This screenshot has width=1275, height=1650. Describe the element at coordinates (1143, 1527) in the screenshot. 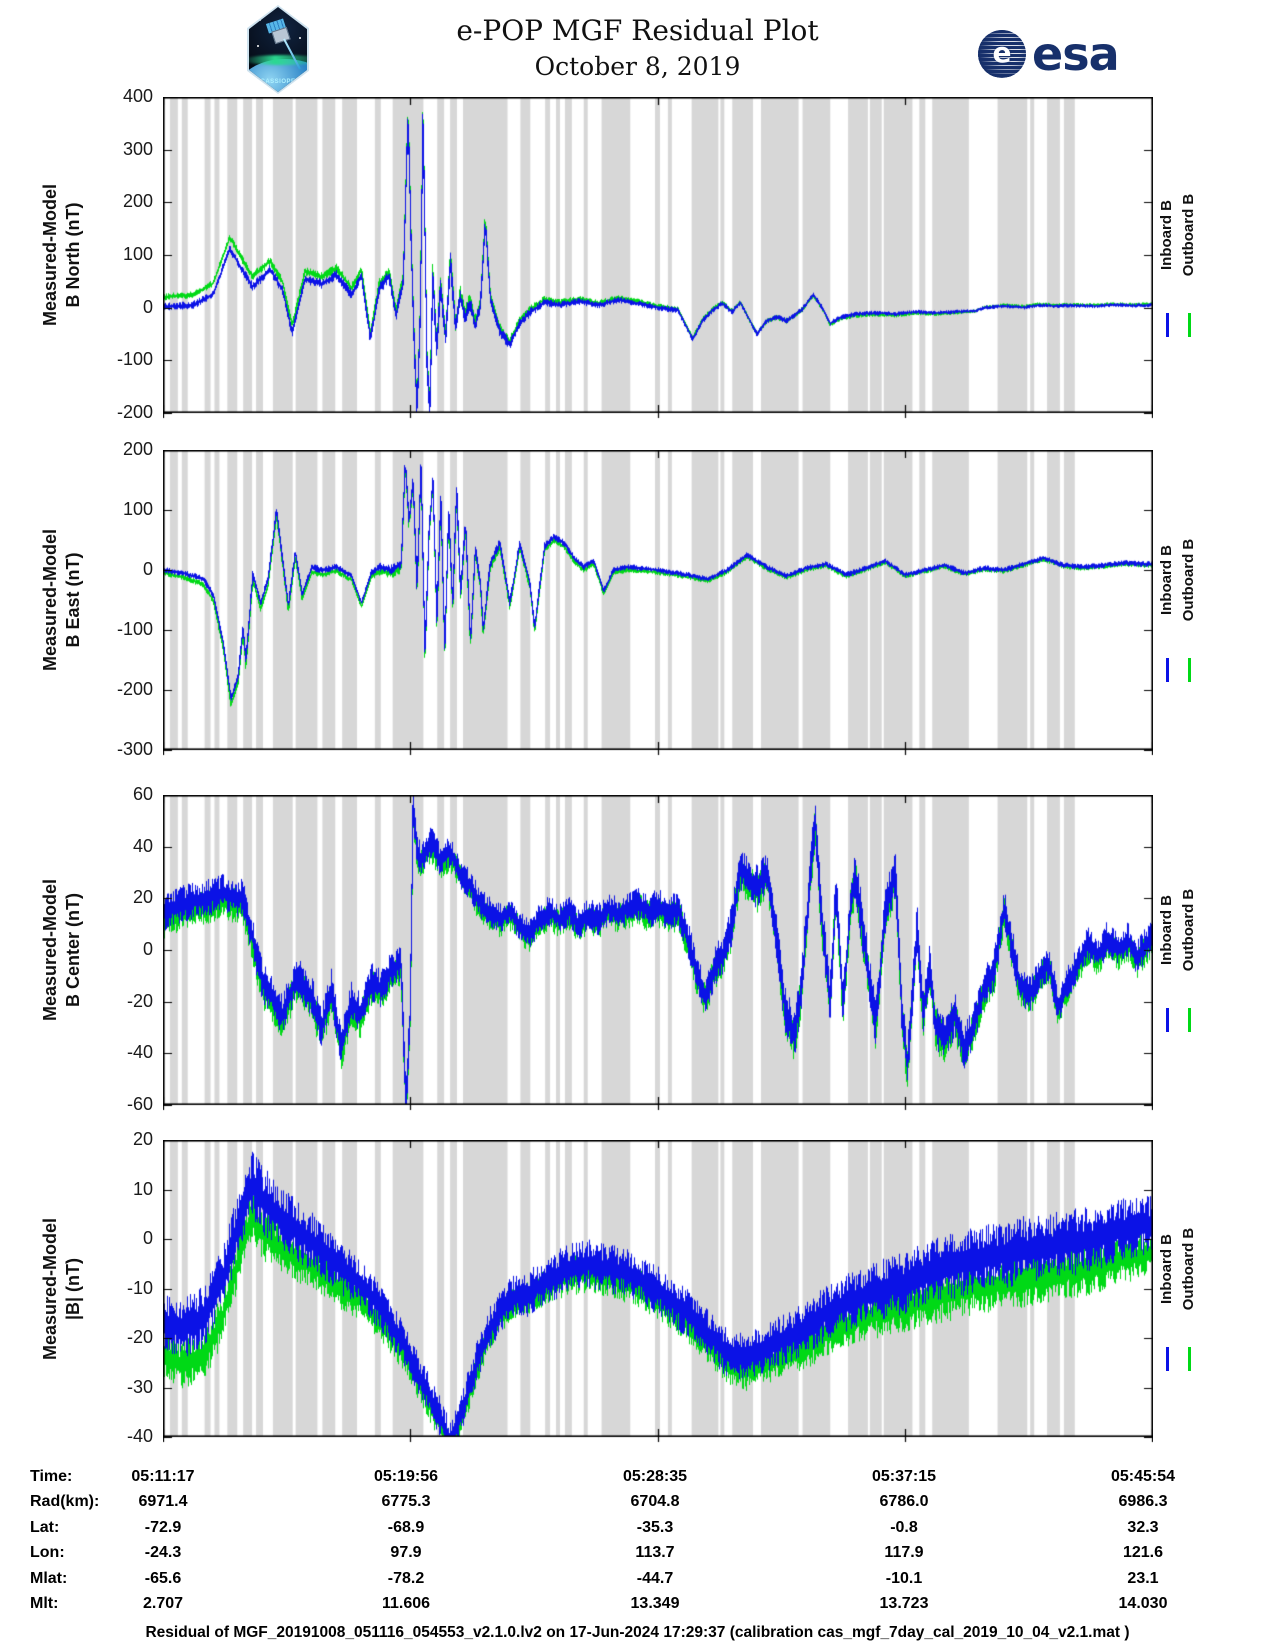

I see `table-cell: 32.3` at that location.